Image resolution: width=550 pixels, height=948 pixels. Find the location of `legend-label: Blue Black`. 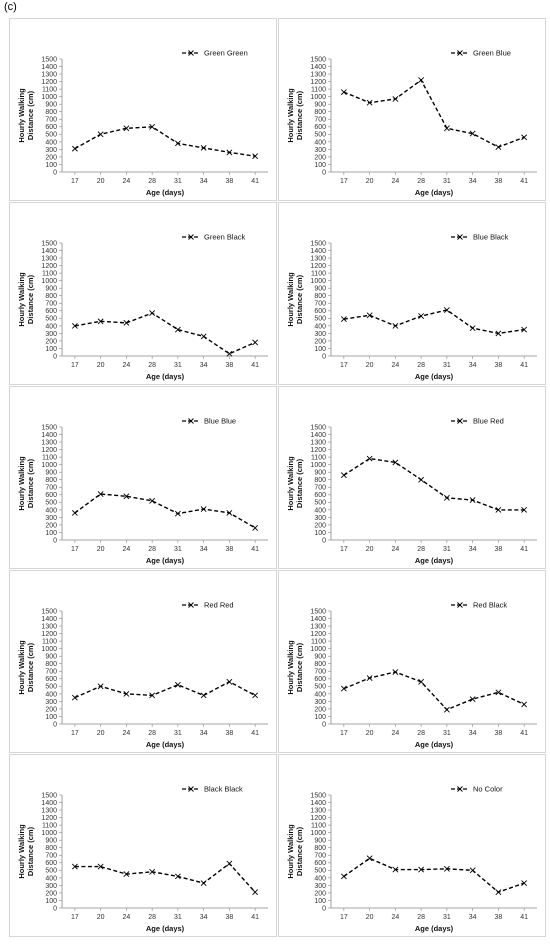

legend-label: Blue Black is located at coordinates (491, 237).